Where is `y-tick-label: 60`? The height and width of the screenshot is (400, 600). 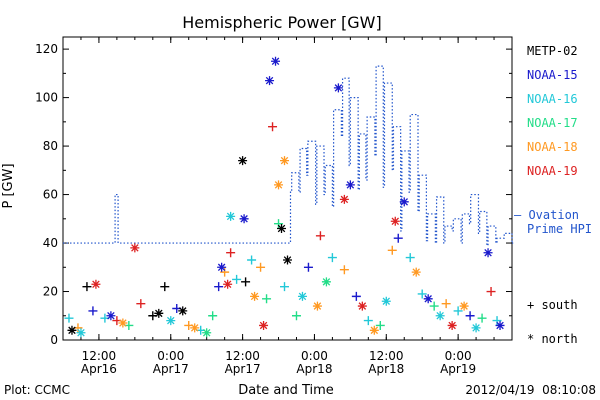
y-tick-label: 60 is located at coordinates (50, 195).